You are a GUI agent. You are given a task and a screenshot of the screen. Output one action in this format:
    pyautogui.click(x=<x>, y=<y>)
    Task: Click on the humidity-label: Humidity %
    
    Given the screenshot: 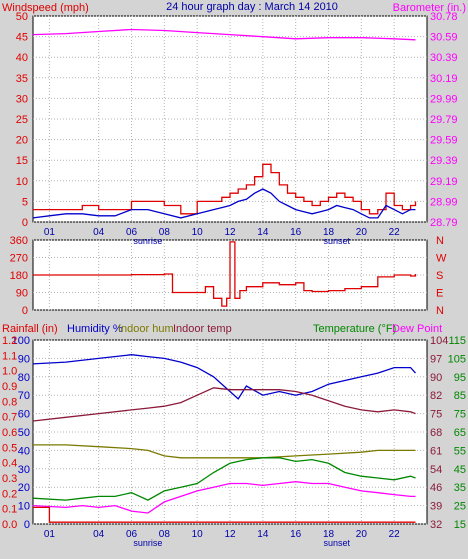 What is the action you would take?
    pyautogui.click(x=95, y=329)
    